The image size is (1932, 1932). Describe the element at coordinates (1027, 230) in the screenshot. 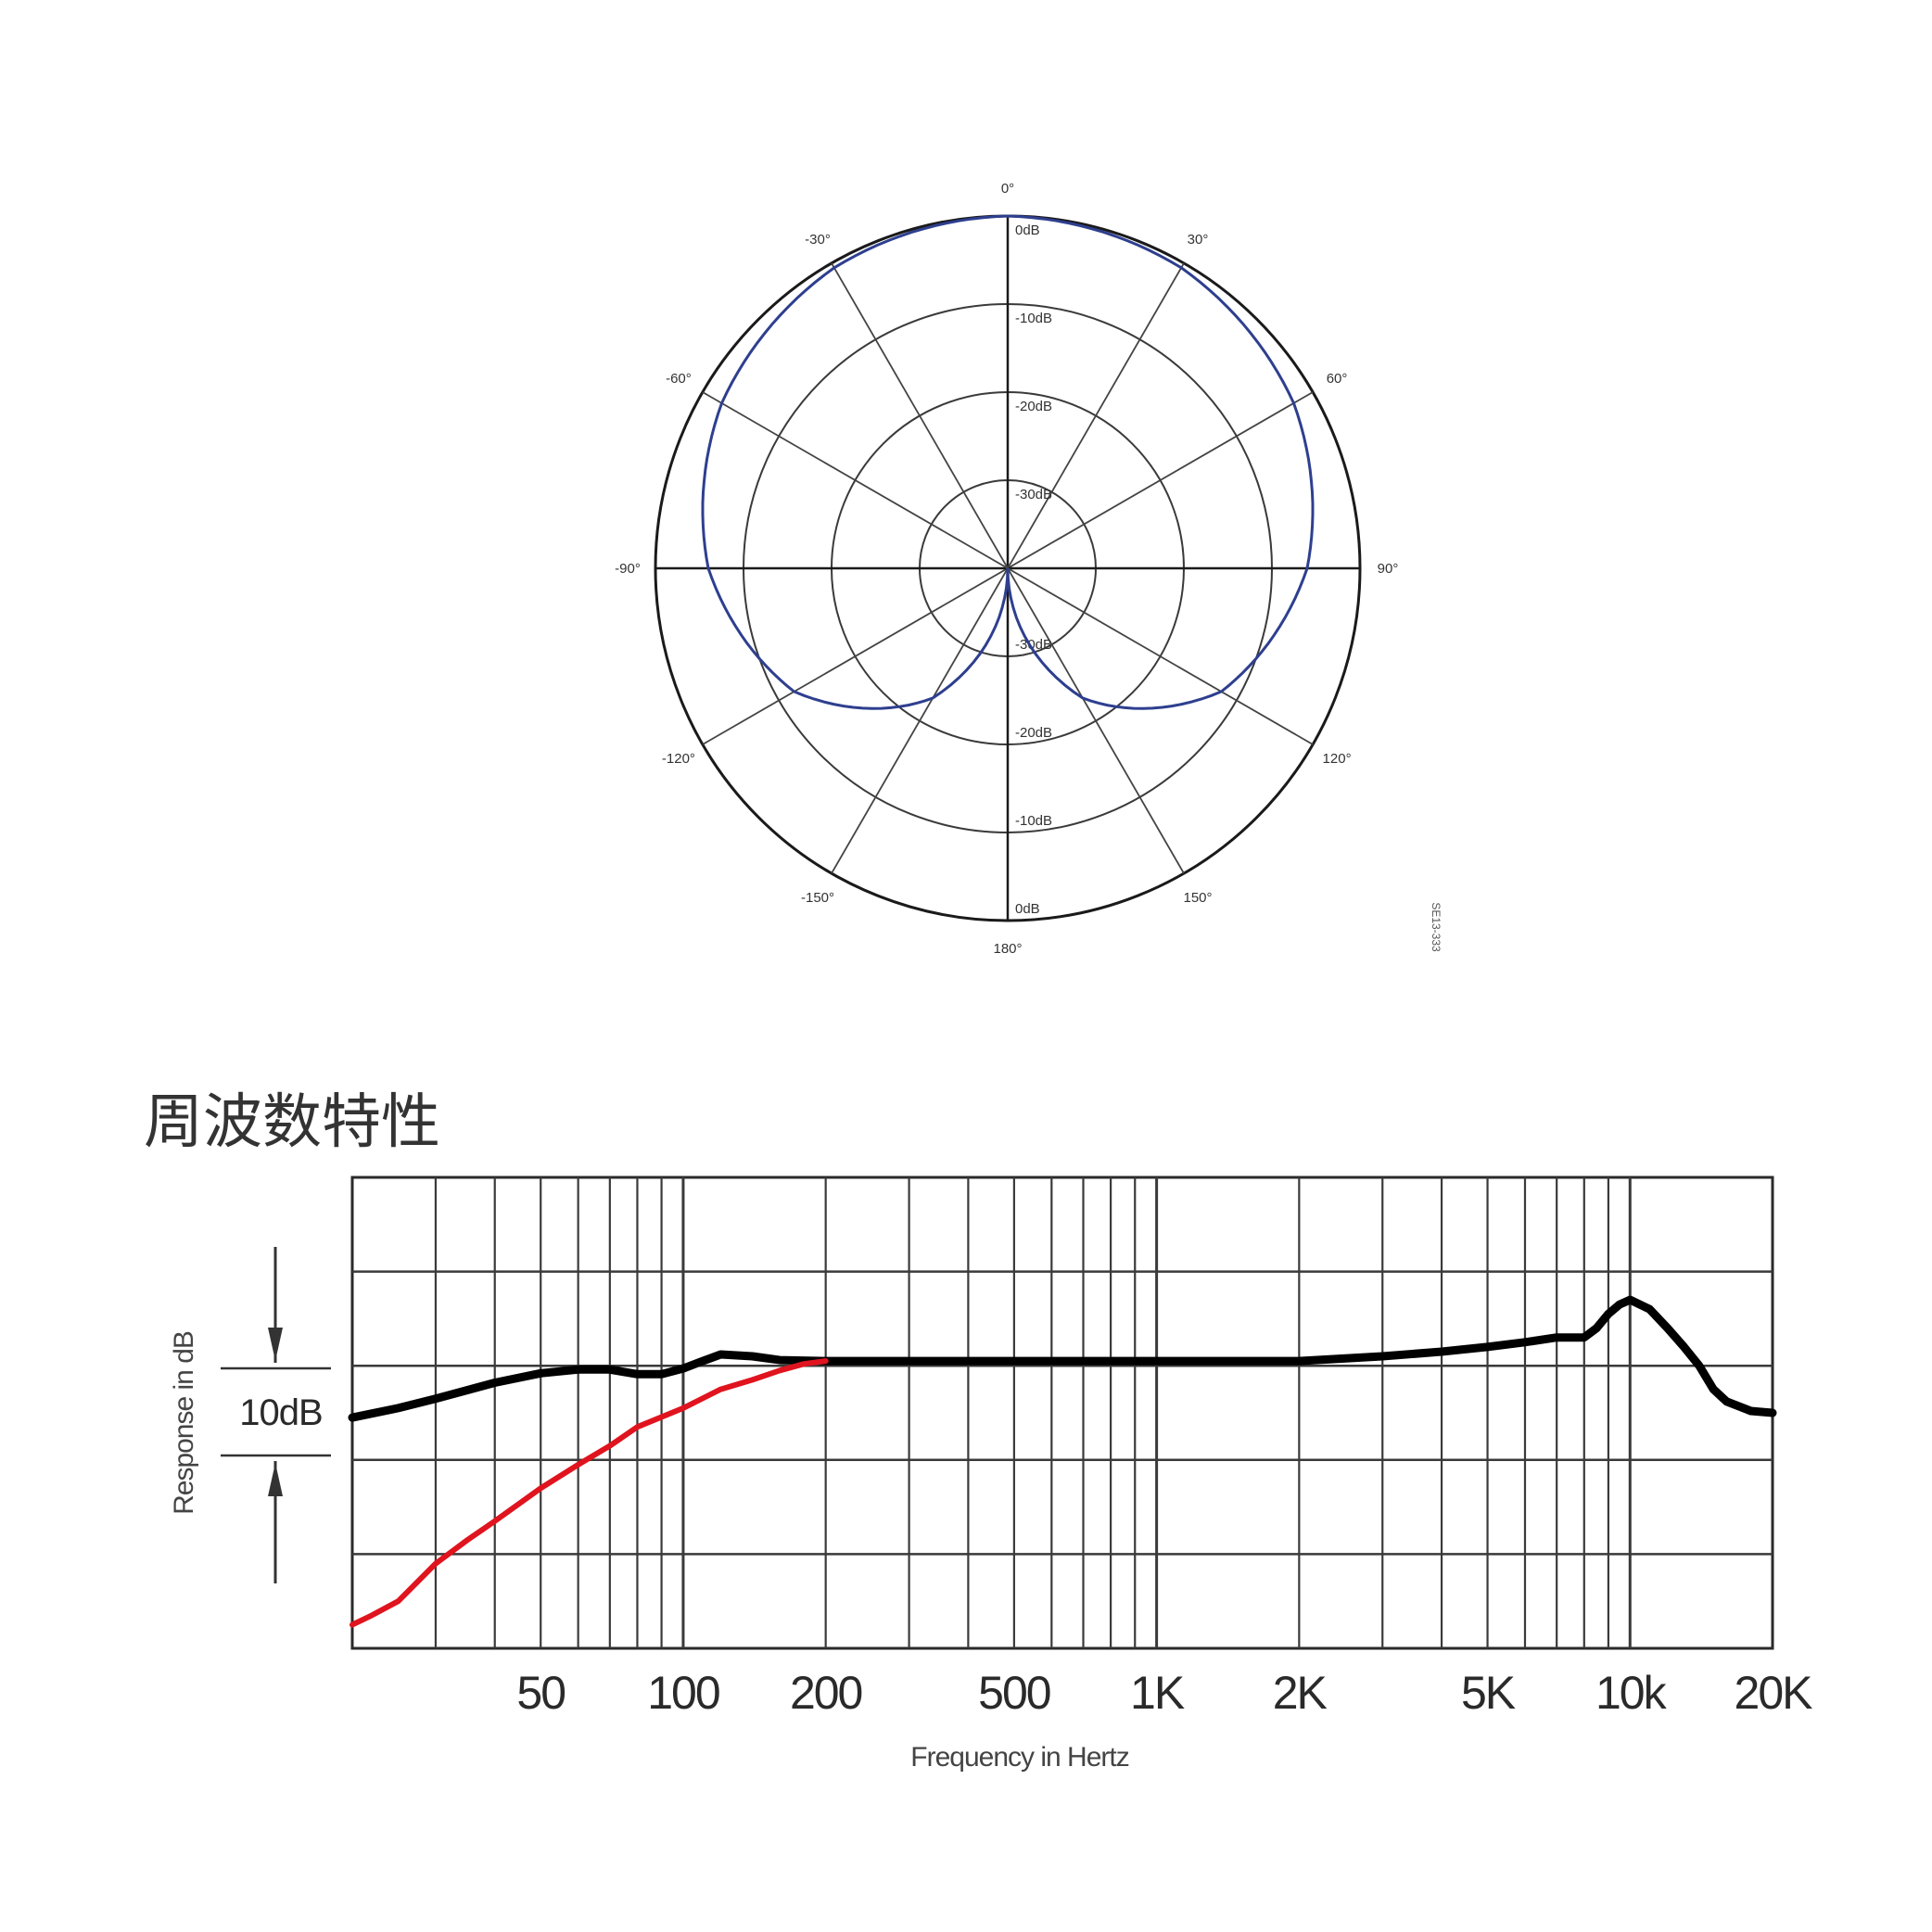

I see `polar-db-label-top: 0dB` at that location.